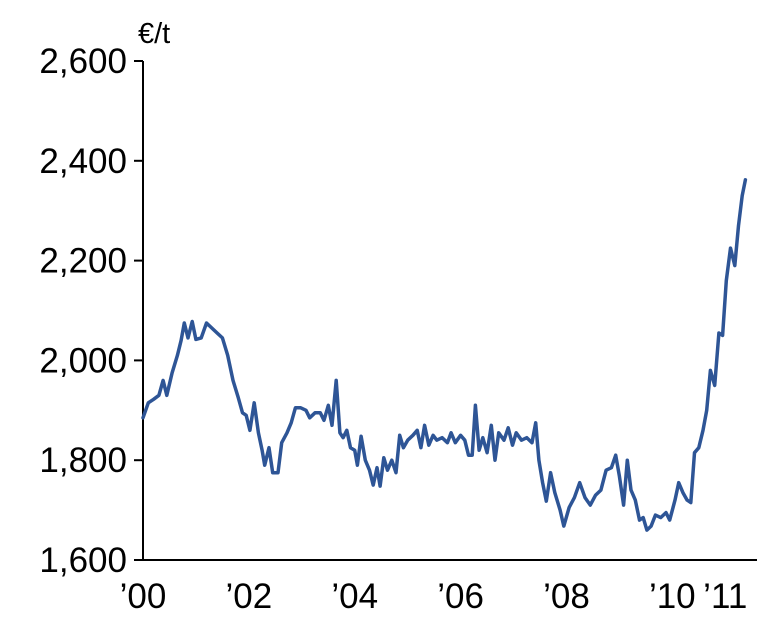 Image resolution: width=760 pixels, height=619 pixels. I want to click on y-tick-label: 1,800, so click(83, 460).